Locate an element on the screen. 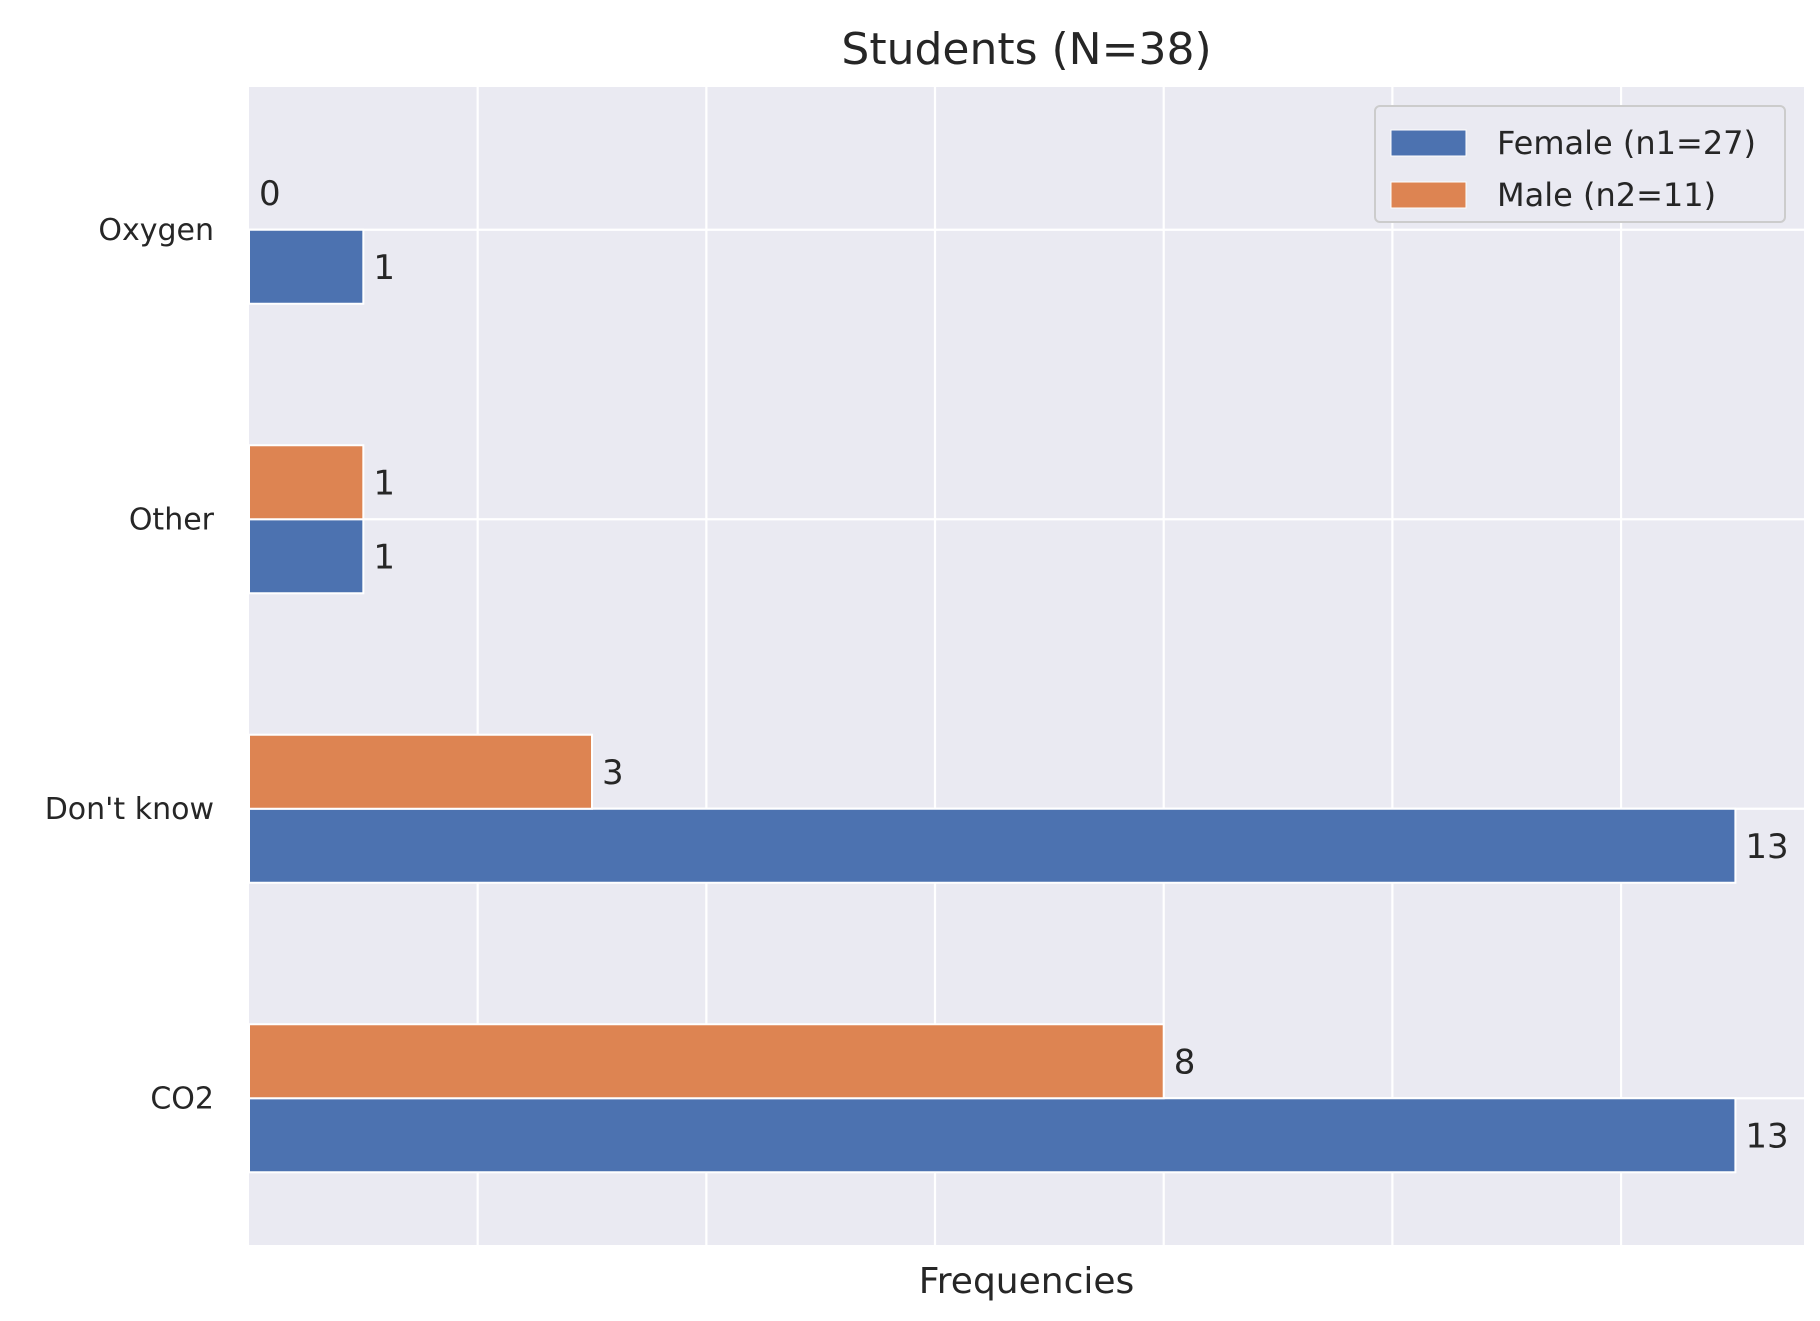  chart-title: Students (N=38) is located at coordinates (1026, 49).